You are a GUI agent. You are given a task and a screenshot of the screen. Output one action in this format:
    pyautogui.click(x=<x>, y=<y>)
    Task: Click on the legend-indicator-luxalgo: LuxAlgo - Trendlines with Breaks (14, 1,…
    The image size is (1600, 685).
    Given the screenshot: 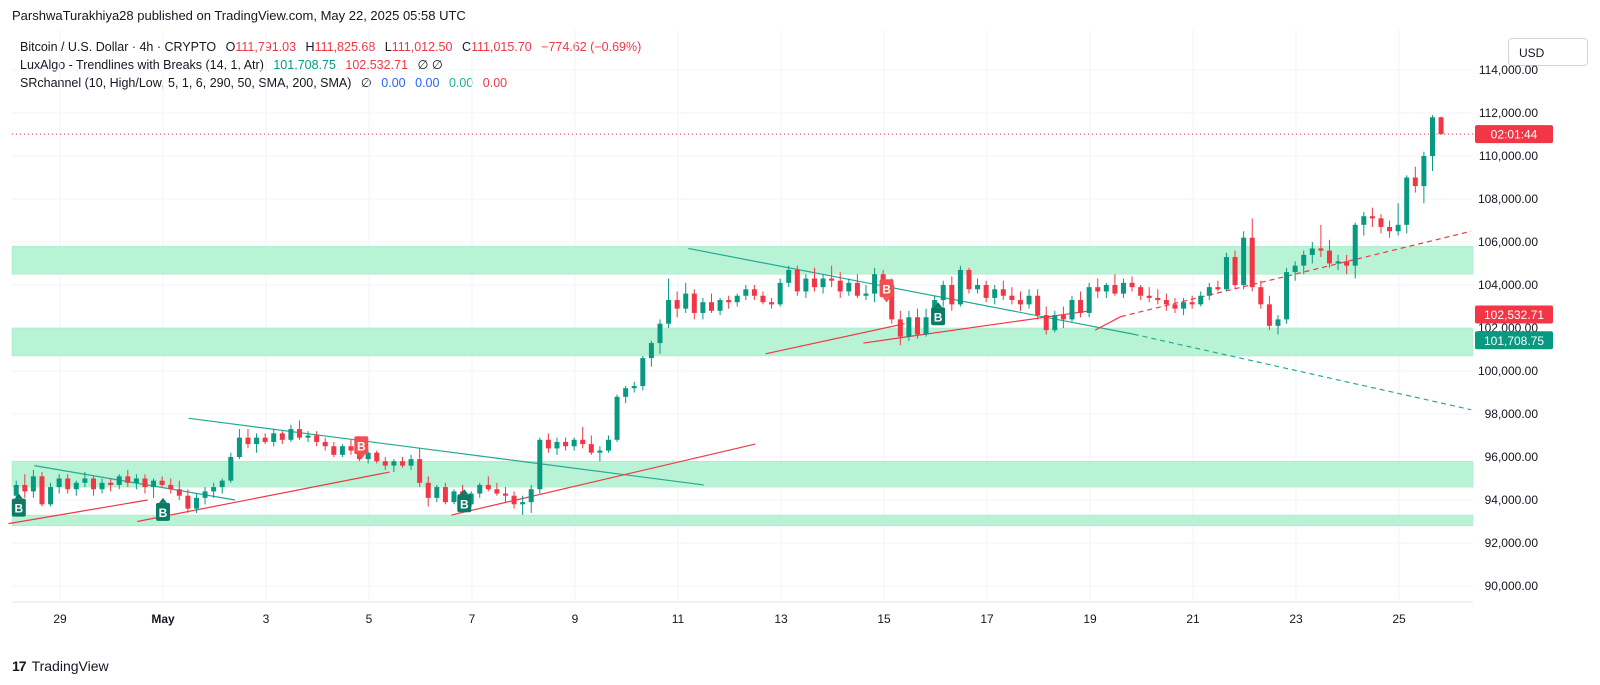 What is the action you would take?
    pyautogui.click(x=333, y=65)
    